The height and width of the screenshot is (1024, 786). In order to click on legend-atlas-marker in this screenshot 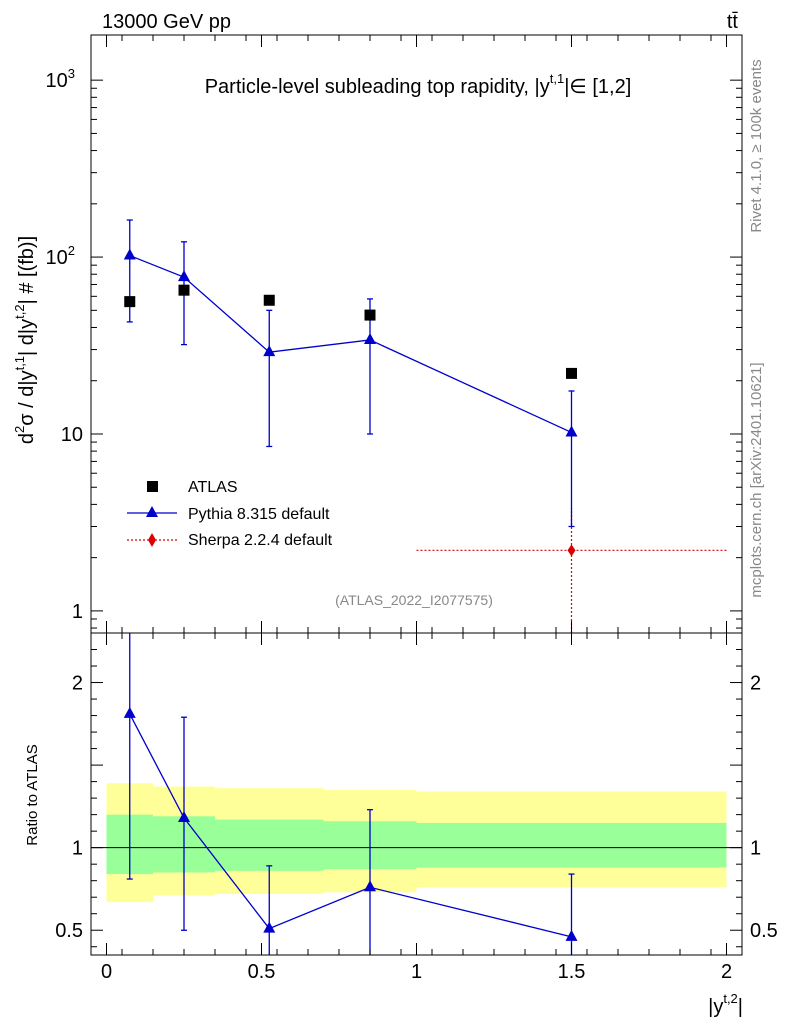, I will do `click(152, 486)`.